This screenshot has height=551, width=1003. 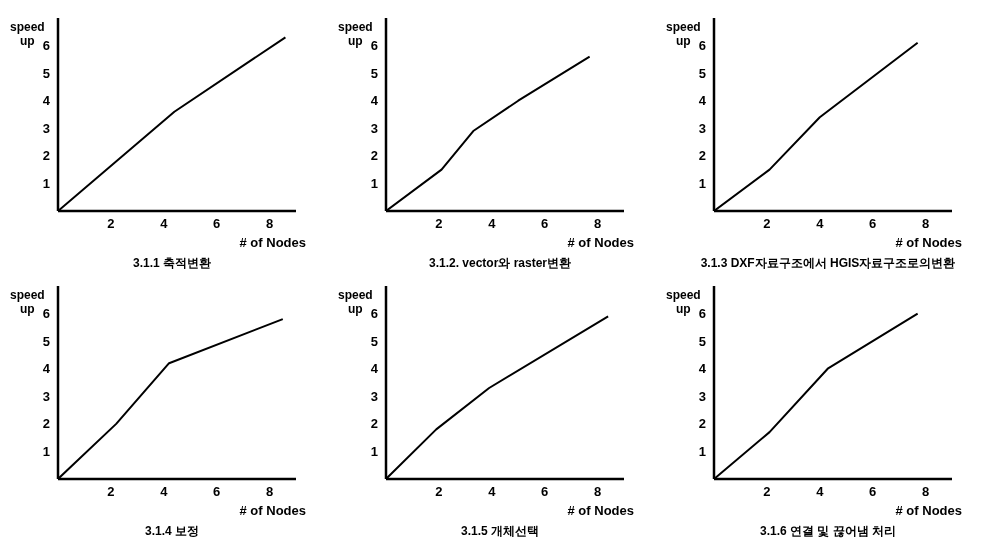 I want to click on text: 3.1.4 보정, so click(x=172, y=531).